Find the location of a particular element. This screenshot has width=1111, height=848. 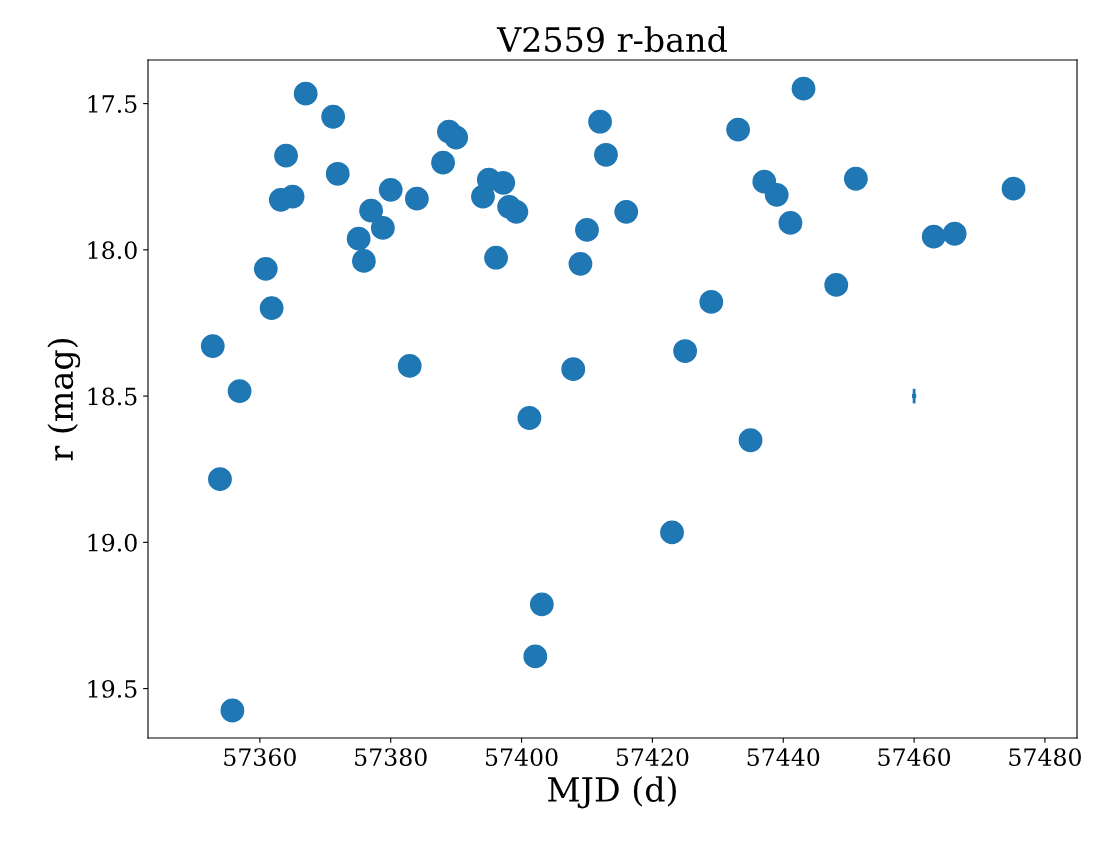

x-tick-label: 57440 is located at coordinates (783, 757).